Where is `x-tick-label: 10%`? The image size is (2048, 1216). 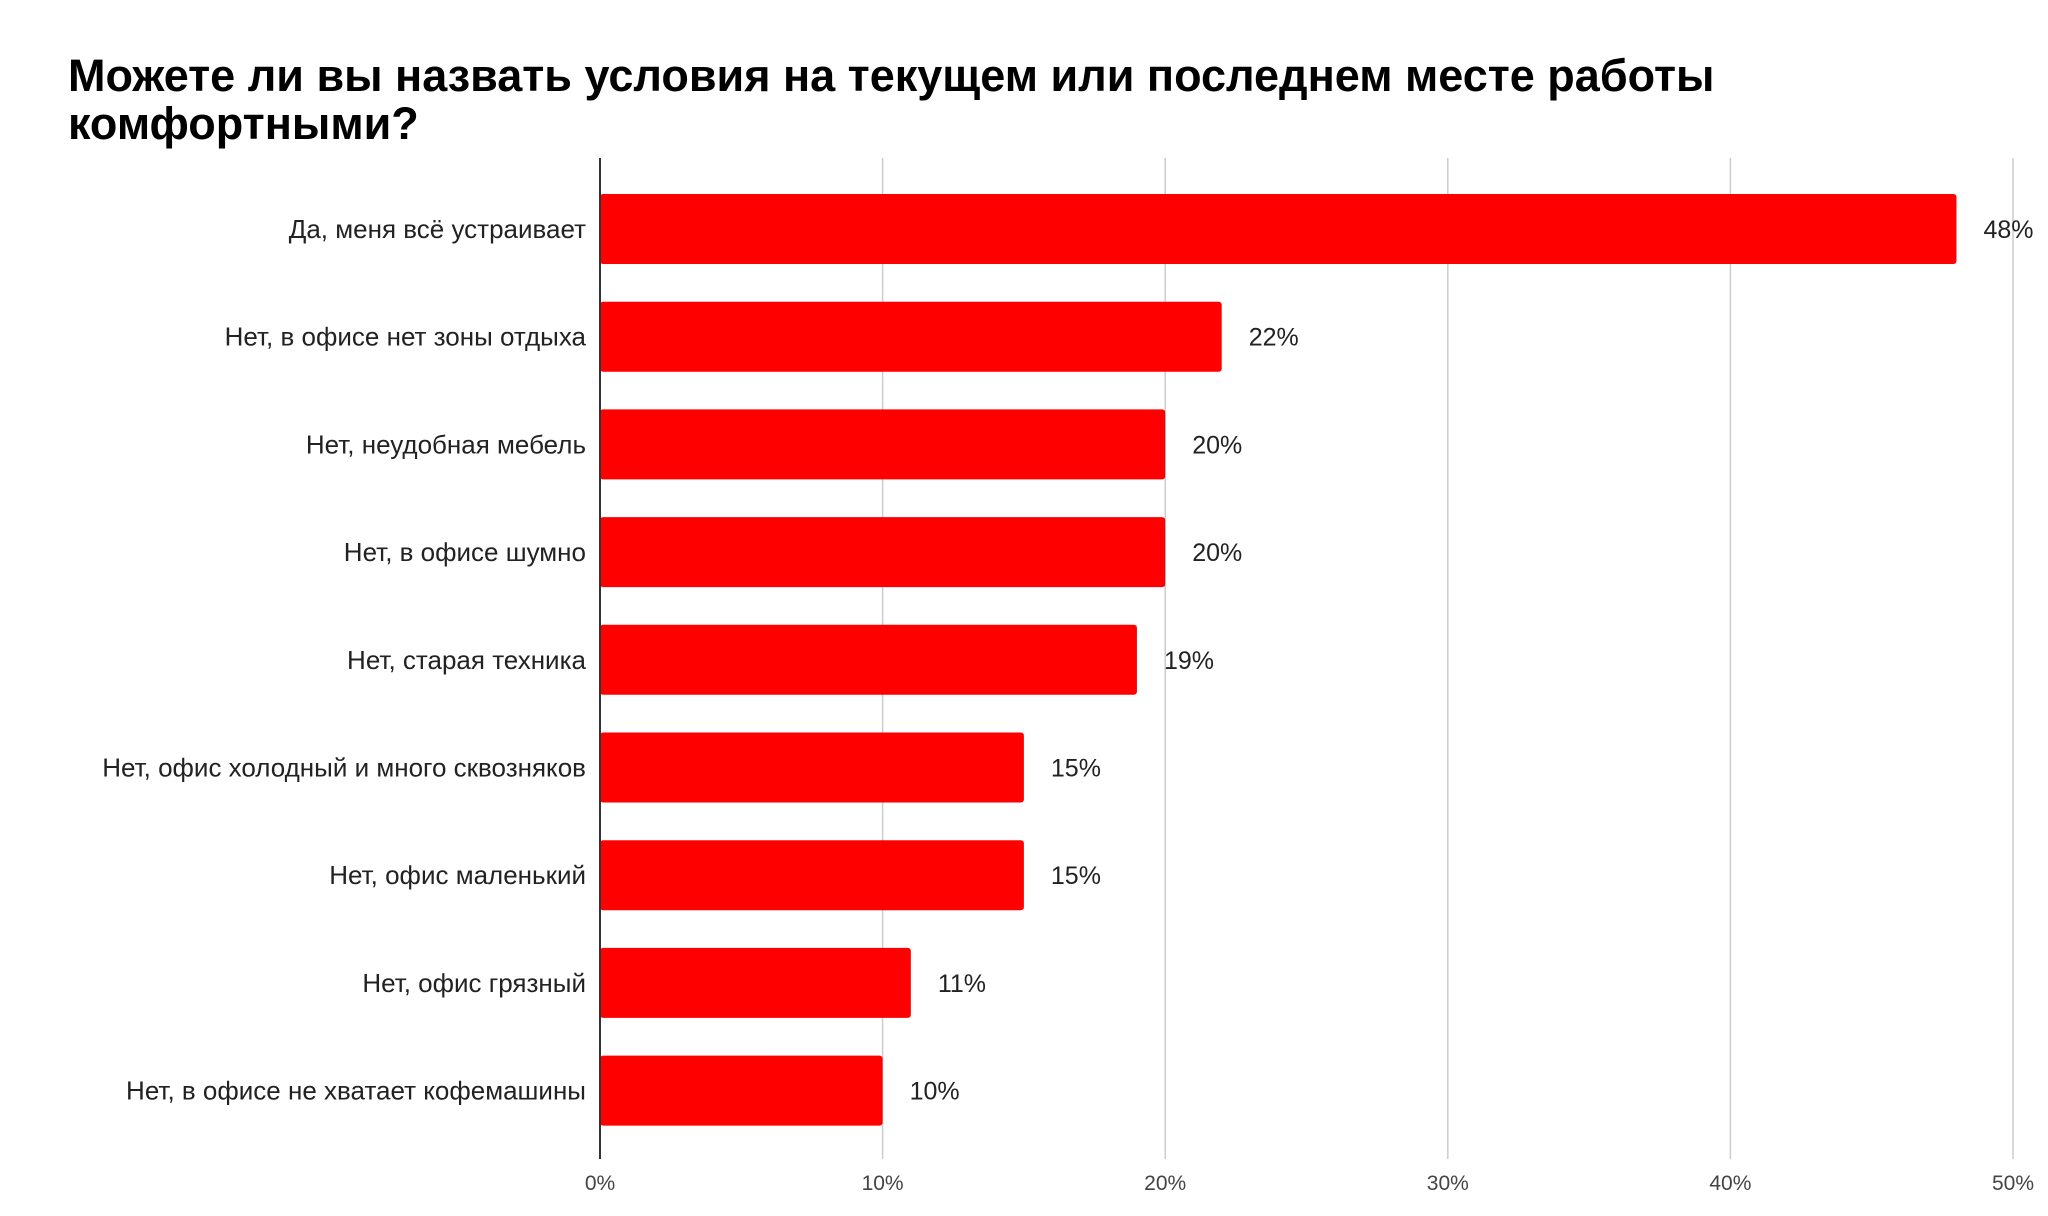
x-tick-label: 10% is located at coordinates (883, 1183).